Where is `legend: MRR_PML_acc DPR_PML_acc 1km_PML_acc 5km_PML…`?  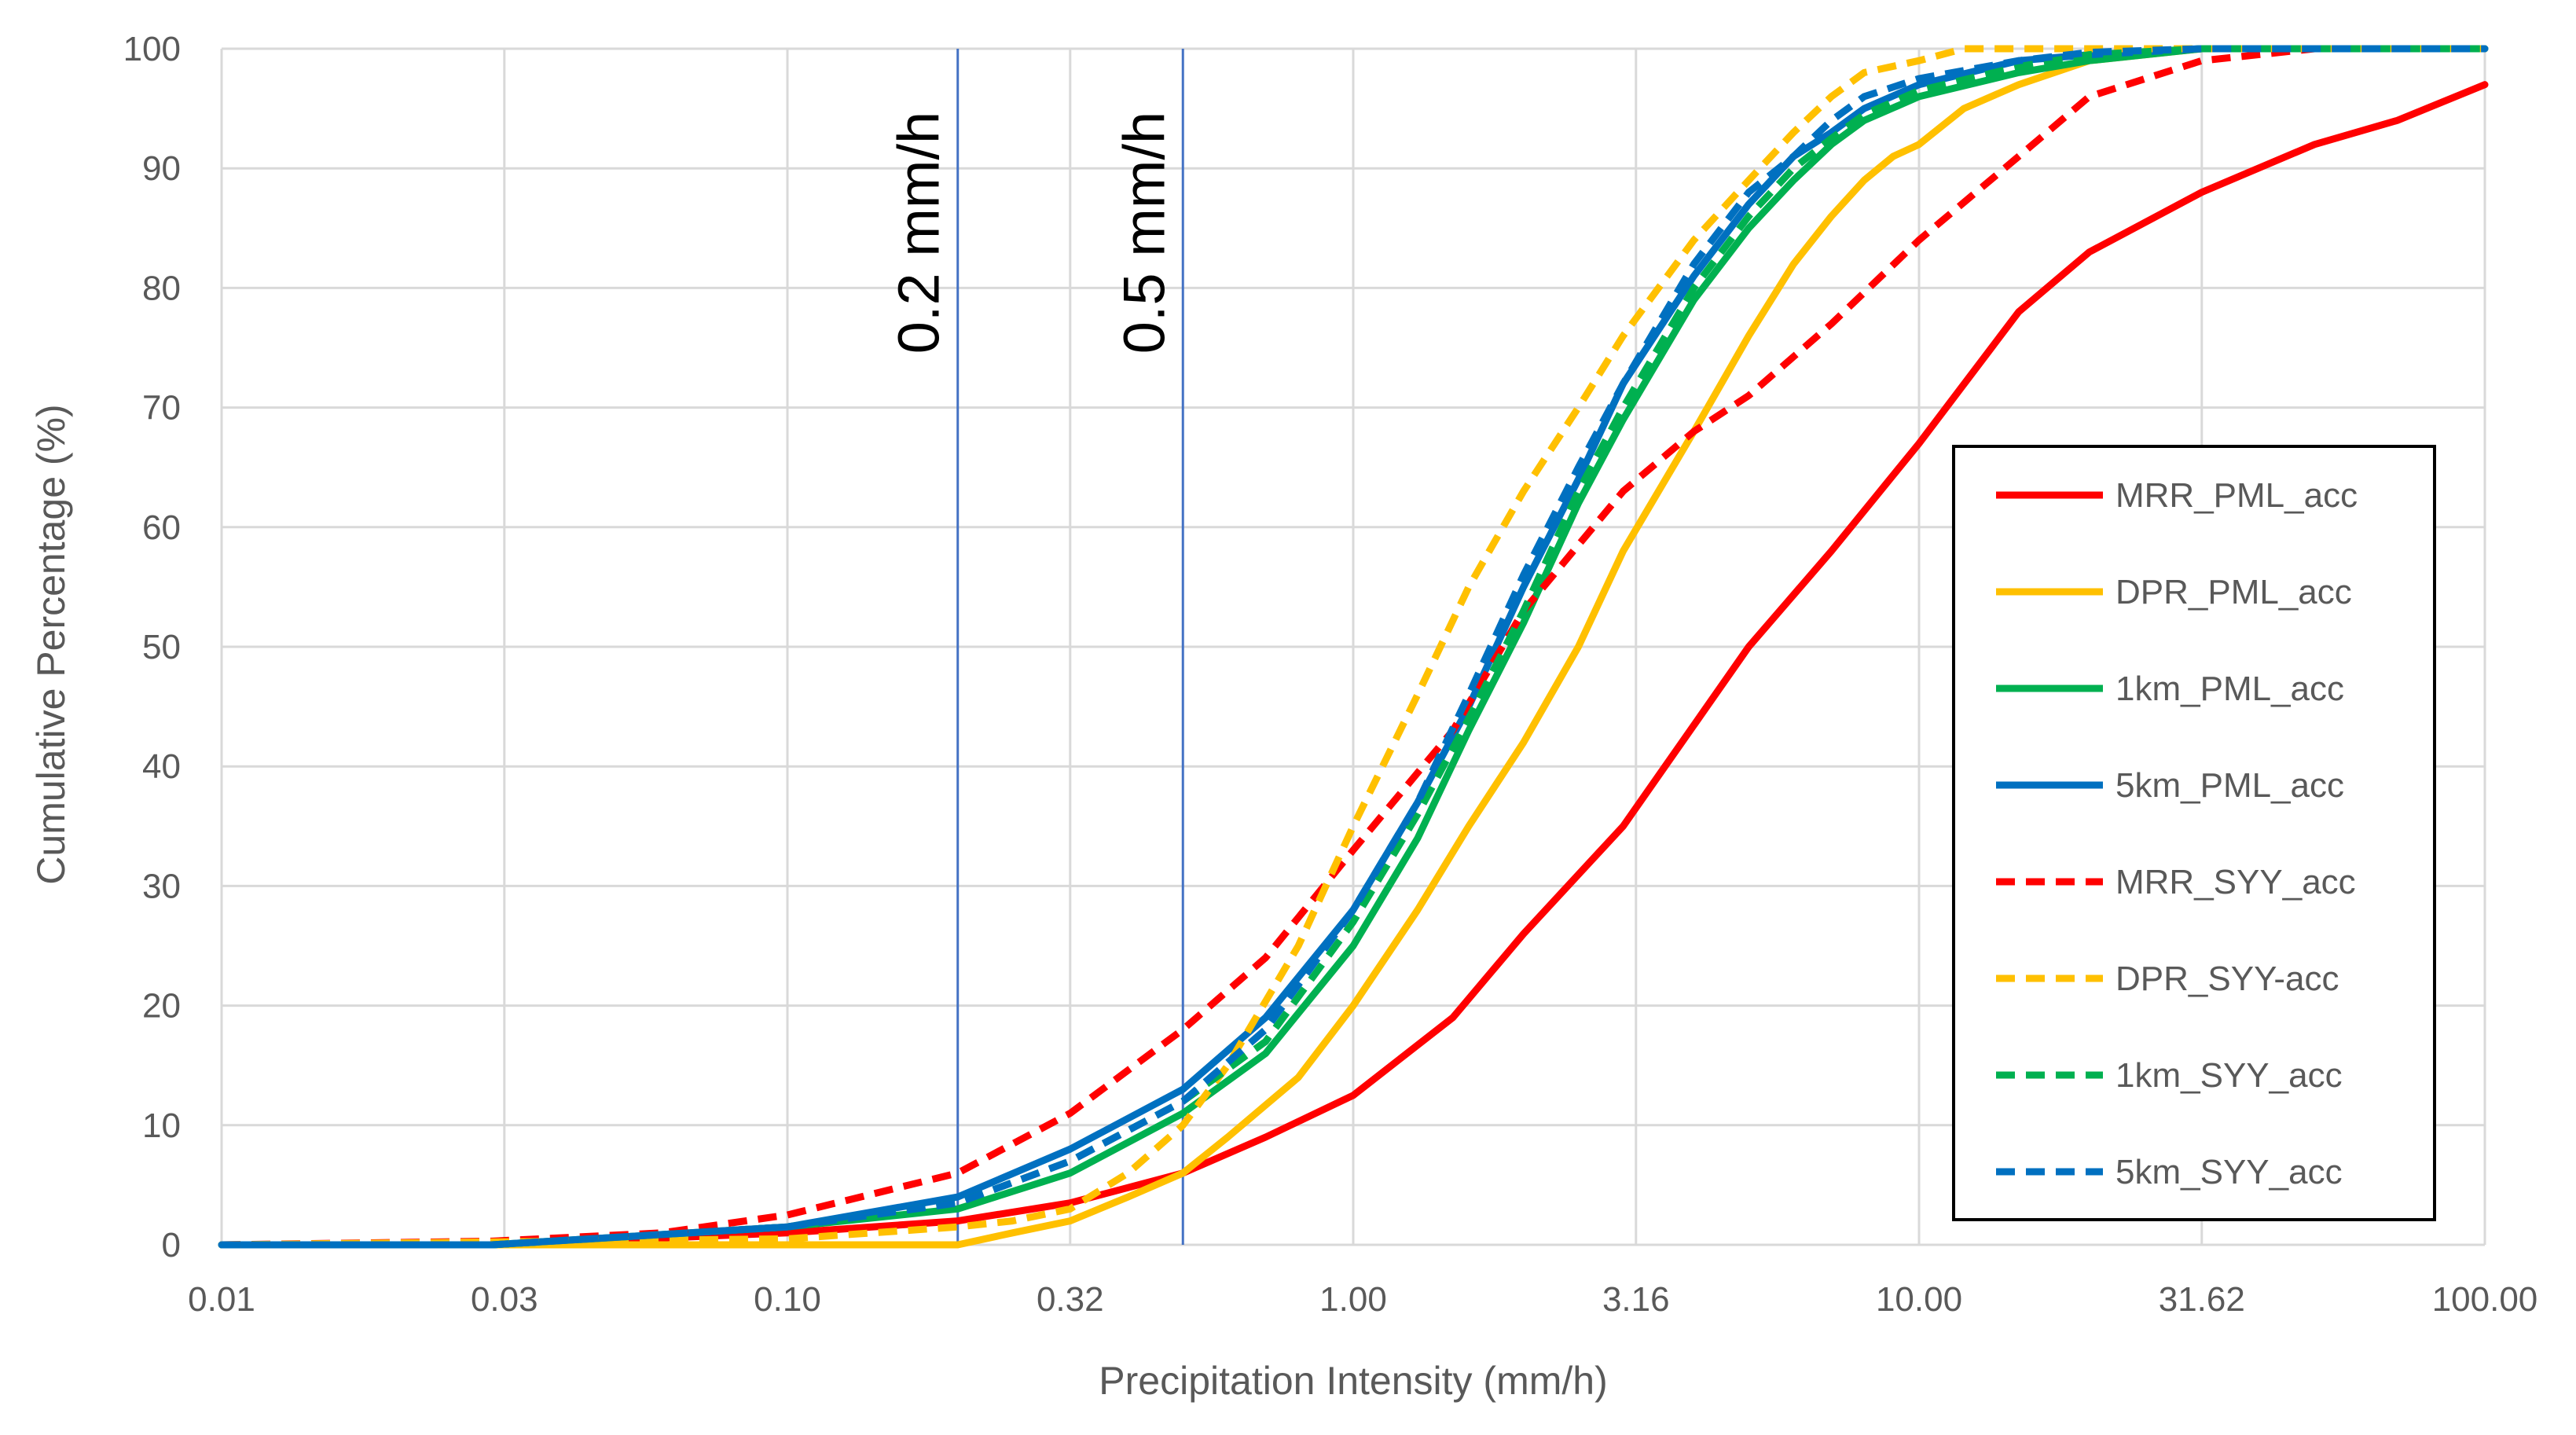
legend: MRR_PML_acc DPR_PML_acc 1km_PML_acc 5km_PML… is located at coordinates (2194, 833).